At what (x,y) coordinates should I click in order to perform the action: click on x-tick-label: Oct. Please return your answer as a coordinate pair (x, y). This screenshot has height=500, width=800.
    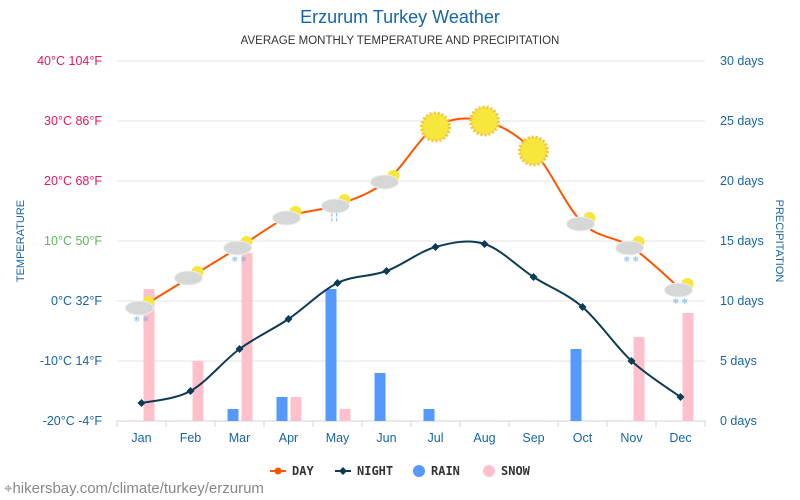
    Looking at the image, I should click on (583, 438).